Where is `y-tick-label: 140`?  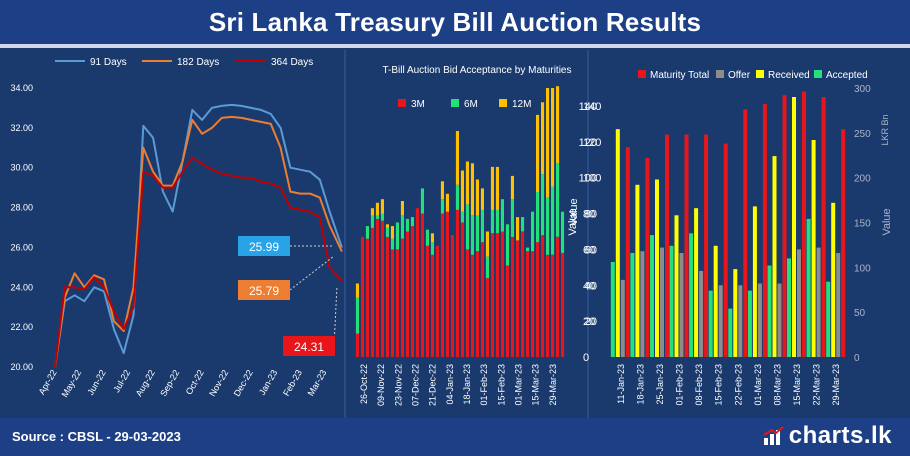 y-tick-label: 140 is located at coordinates (592, 107).